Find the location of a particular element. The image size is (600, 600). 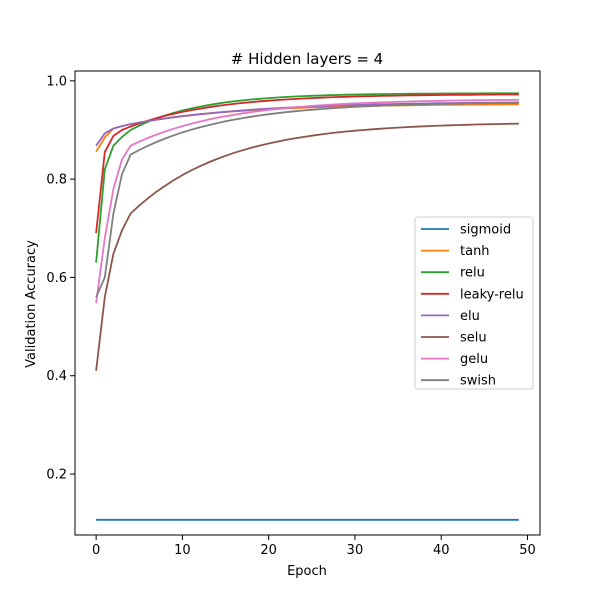

y-tick-label: 0.8 is located at coordinates (56, 180).